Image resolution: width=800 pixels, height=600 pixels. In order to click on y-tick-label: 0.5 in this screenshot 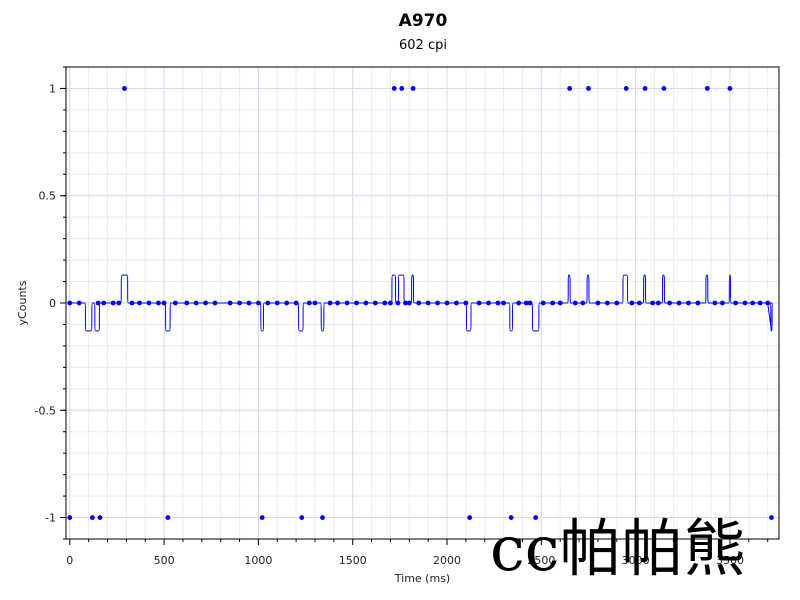, I will do `click(48, 196)`.